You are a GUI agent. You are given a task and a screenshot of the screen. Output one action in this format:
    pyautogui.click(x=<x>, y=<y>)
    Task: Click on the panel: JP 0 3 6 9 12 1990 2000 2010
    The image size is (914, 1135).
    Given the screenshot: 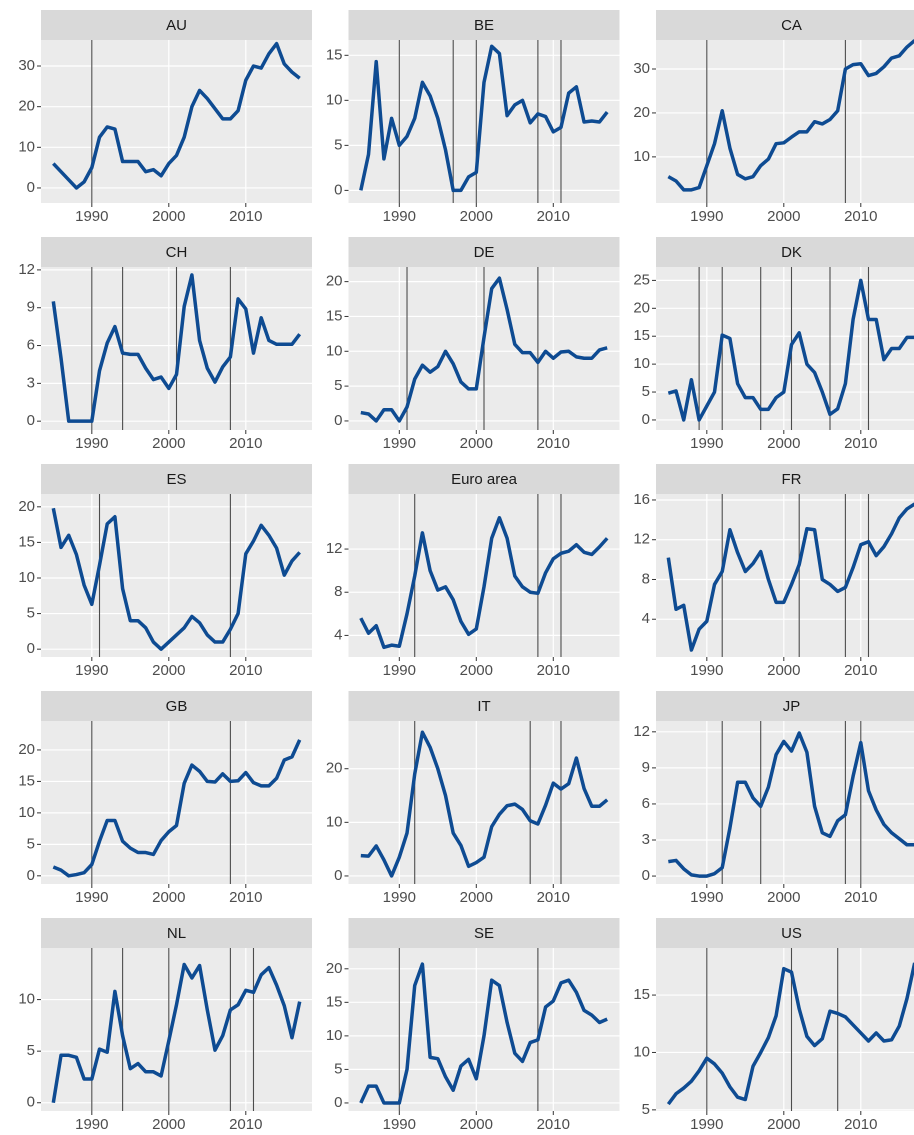 What is the action you would take?
    pyautogui.click(x=773, y=798)
    